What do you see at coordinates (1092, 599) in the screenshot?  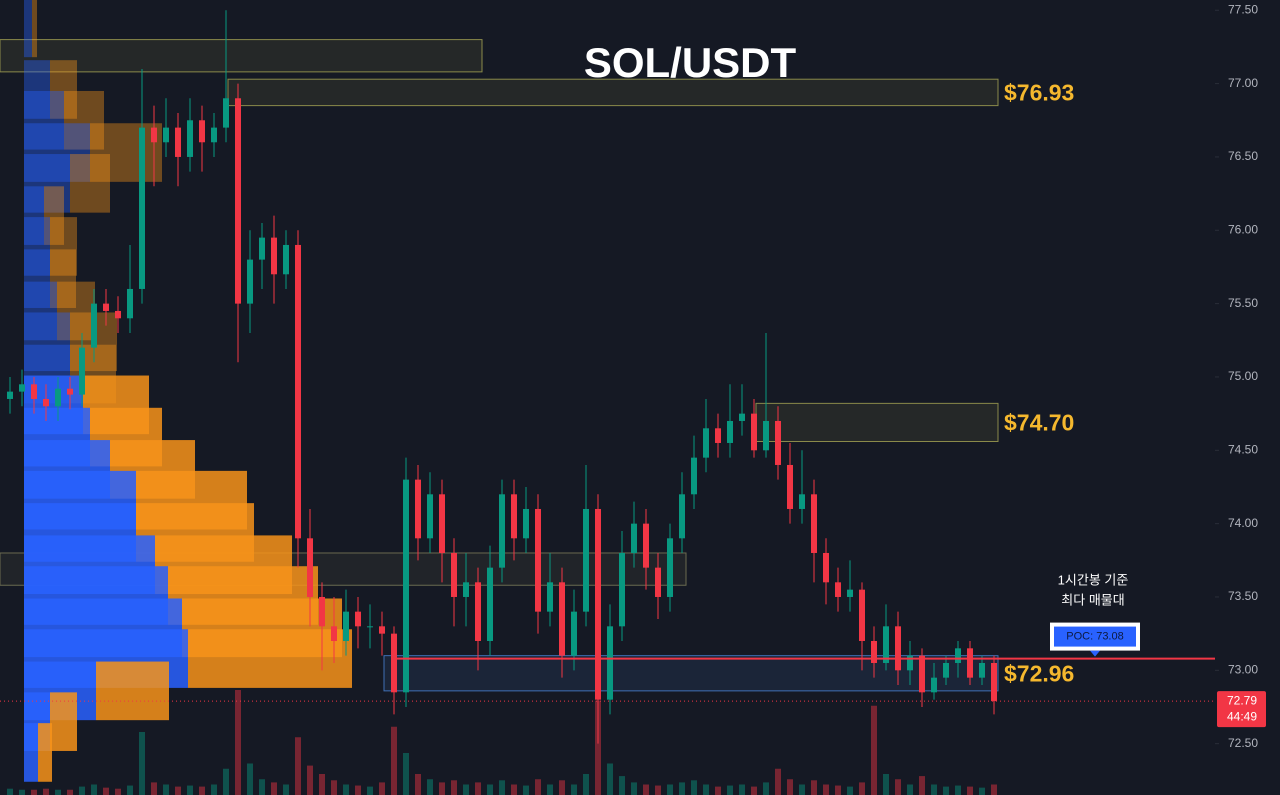 I see `annotation: 최다 매물대` at bounding box center [1092, 599].